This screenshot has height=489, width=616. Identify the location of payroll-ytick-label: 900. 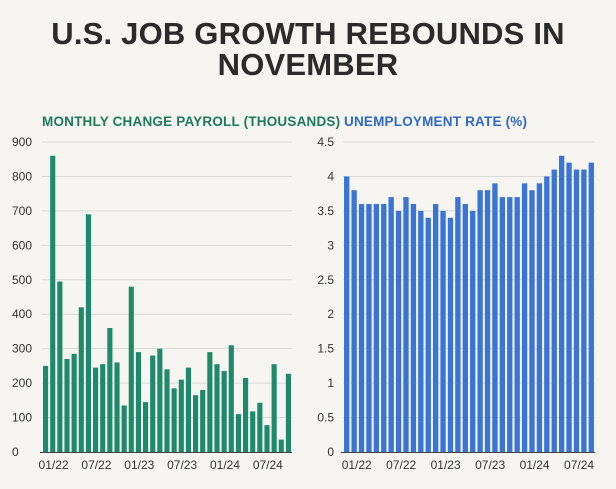
(22, 142).